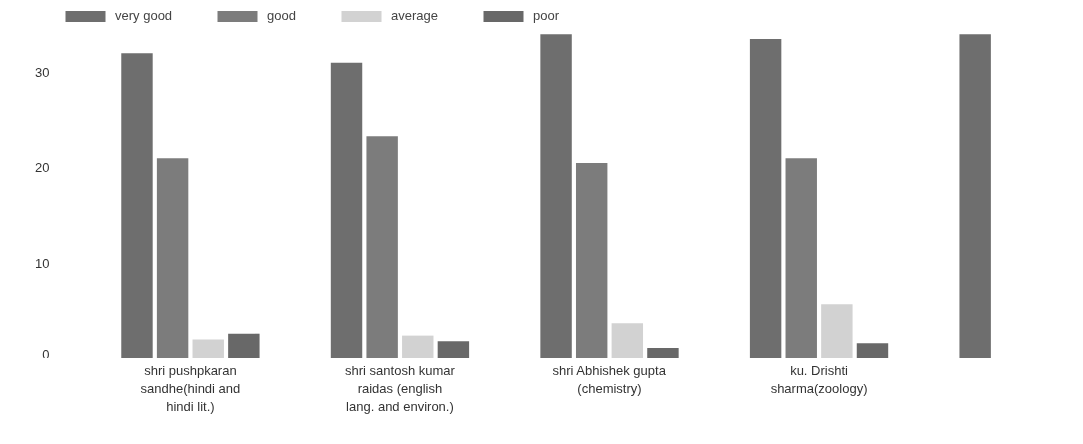  I want to click on legend-label: average, so click(414, 15).